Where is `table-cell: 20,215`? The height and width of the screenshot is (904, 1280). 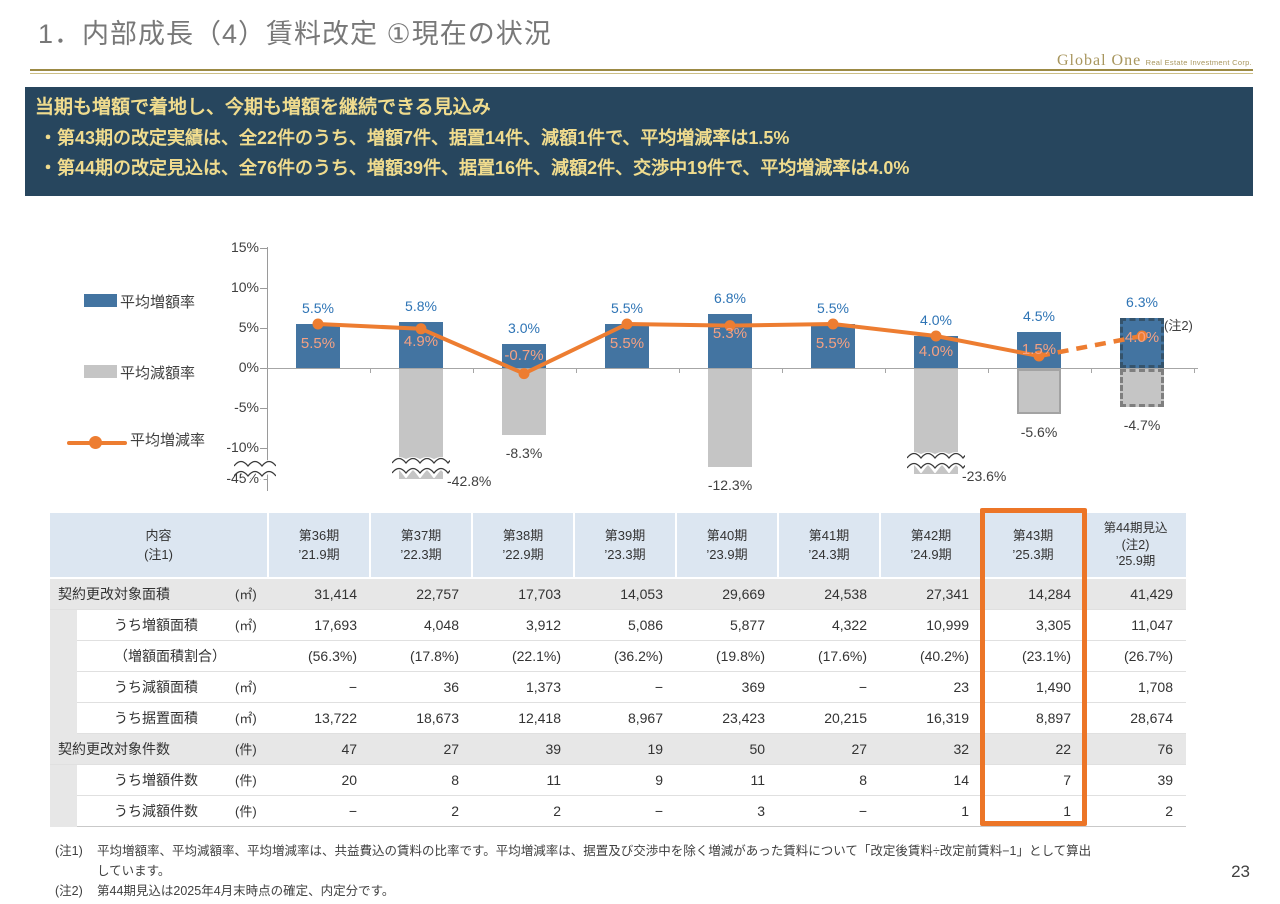
table-cell: 20,215 is located at coordinates (829, 718).